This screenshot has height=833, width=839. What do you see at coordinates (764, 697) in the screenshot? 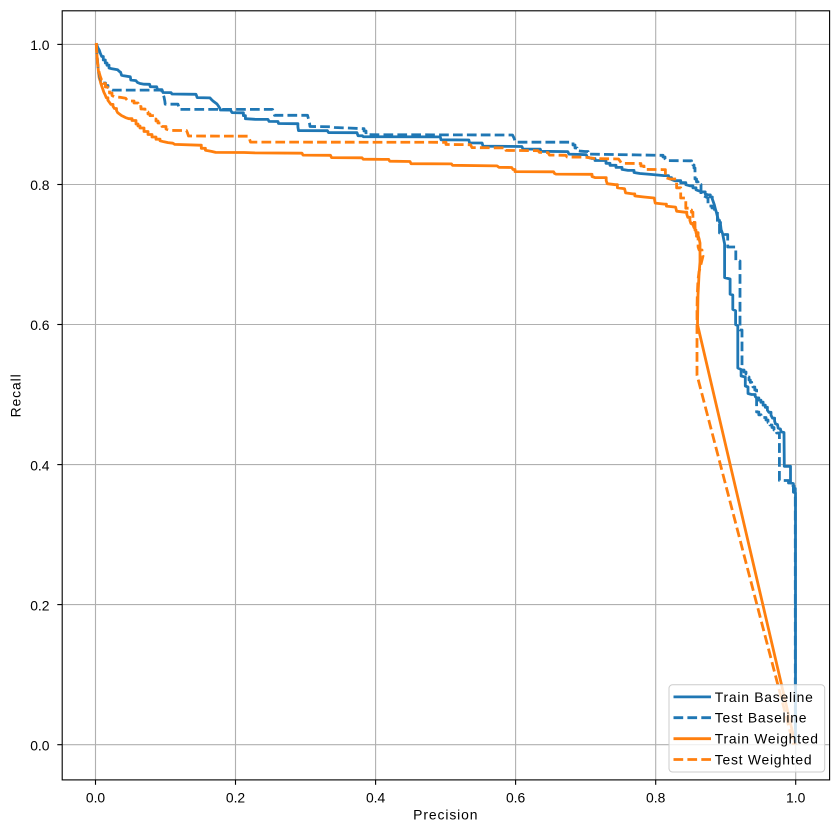
I see `svg-text: Train Baseline` at bounding box center [764, 697].